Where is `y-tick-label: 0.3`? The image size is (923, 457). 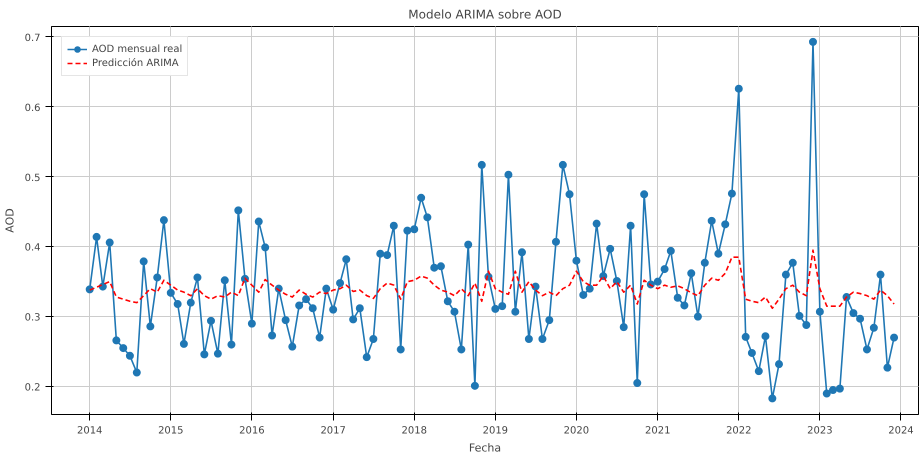 y-tick-label: 0.3 is located at coordinates (32, 318).